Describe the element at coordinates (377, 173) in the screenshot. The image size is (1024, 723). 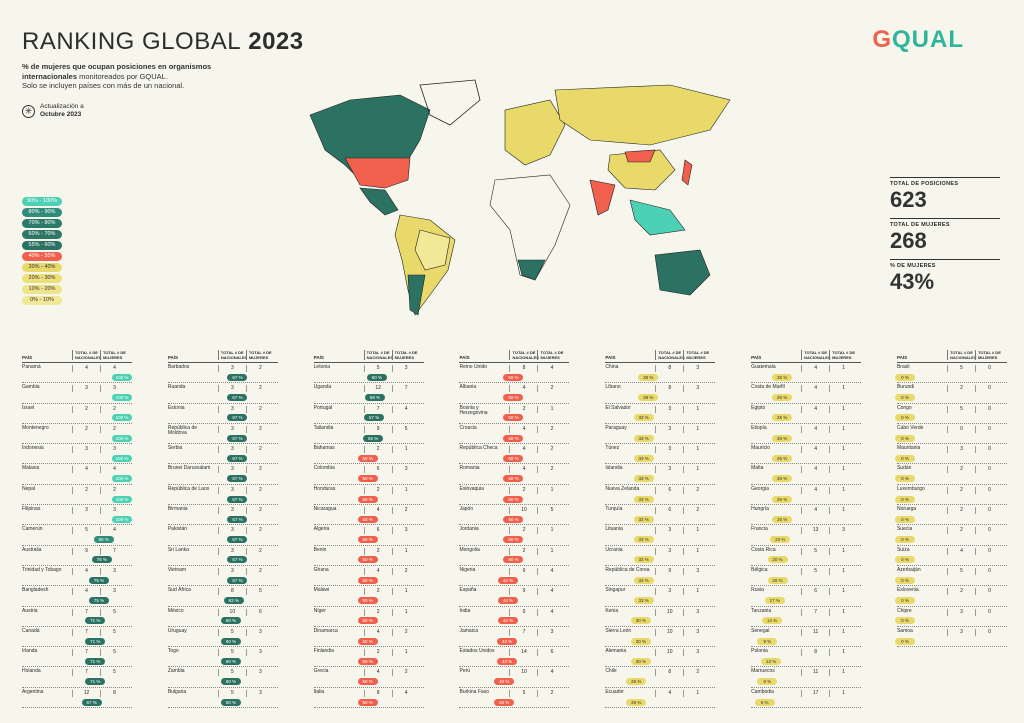
I see `map-usa` at that location.